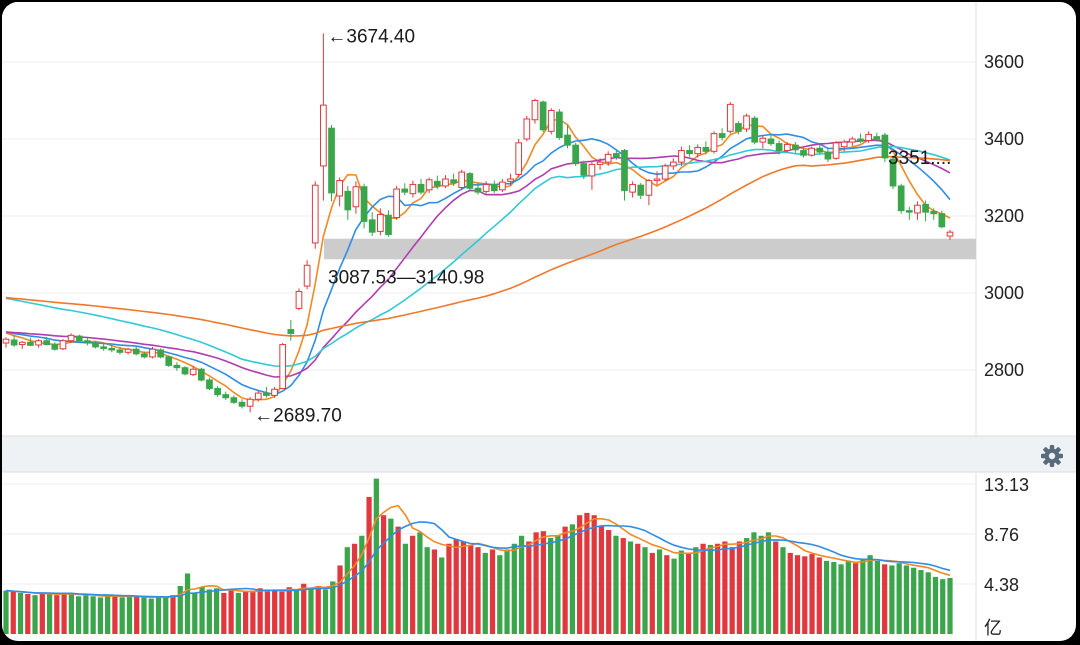 The height and width of the screenshot is (645, 1080). I want to click on low-annotation: ←2689.70, so click(298, 415).